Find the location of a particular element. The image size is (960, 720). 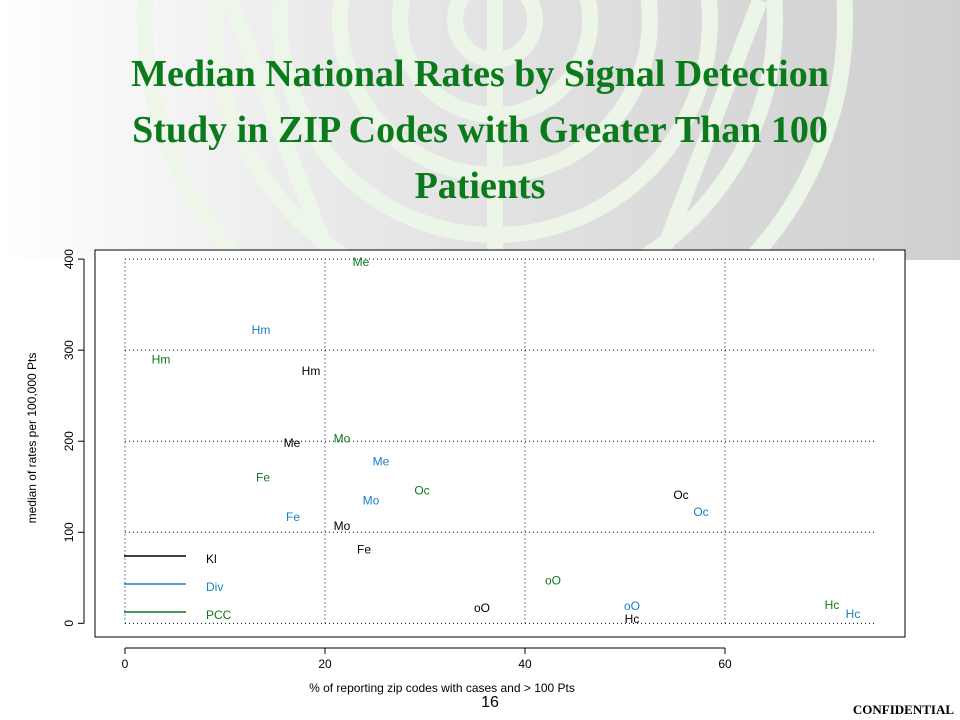

legend-label-div: Div is located at coordinates (214, 587).